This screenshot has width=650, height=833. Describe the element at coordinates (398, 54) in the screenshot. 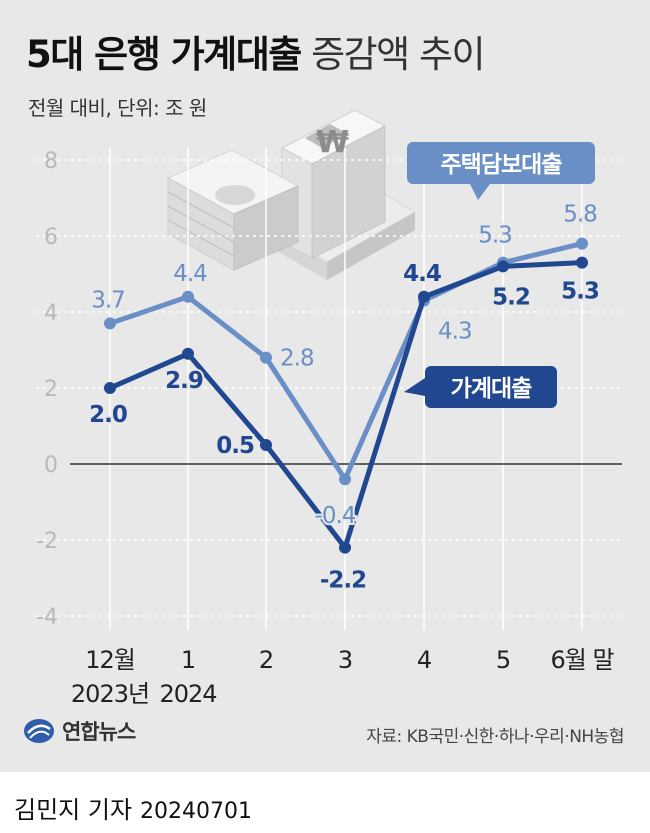

I see `title-light: 증감액 추이` at that location.